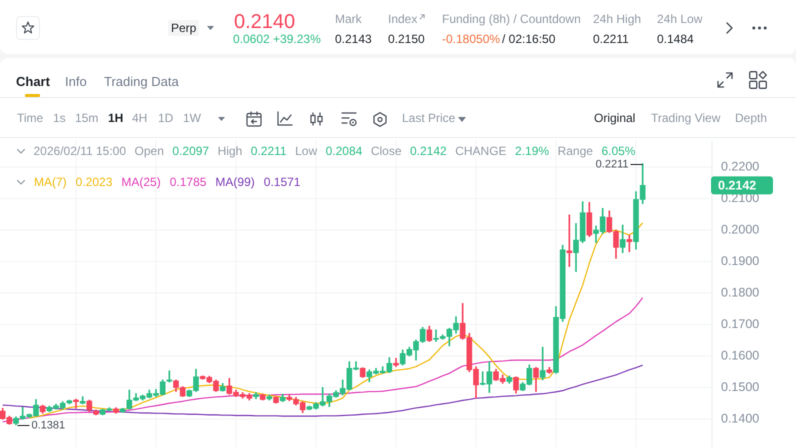 The image size is (796, 447). What do you see at coordinates (511, 19) in the screenshot?
I see `text: Funding (8h) / Countdown` at bounding box center [511, 19].